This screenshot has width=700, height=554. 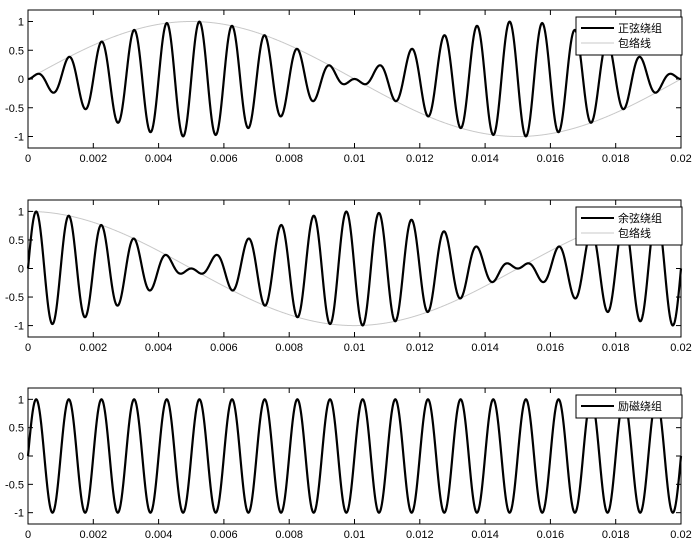 I want to click on legend-label: 励磁绕组, so click(x=640, y=406).